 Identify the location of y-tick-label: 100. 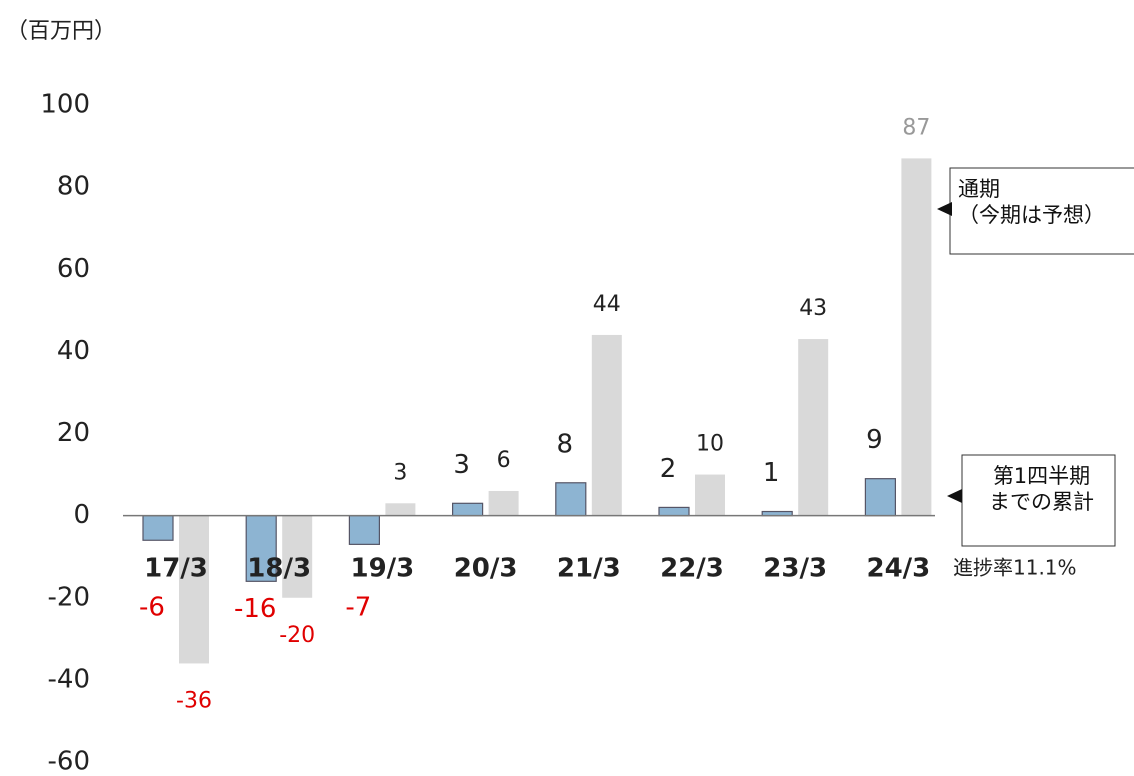
(65, 105).